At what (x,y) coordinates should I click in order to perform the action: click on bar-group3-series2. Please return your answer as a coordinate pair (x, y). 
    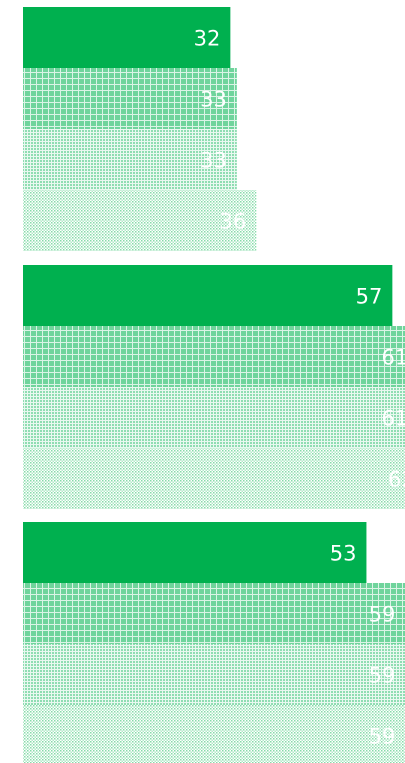
    Looking at the image, I should click on (214, 613).